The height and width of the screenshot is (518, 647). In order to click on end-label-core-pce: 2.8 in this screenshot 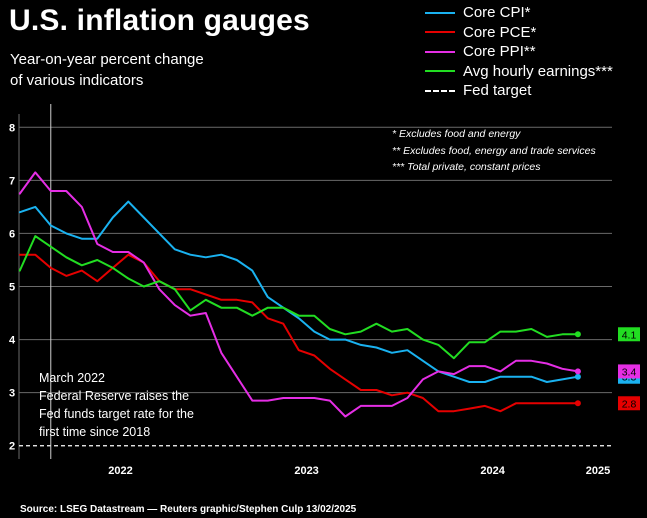, I will do `click(629, 404)`.